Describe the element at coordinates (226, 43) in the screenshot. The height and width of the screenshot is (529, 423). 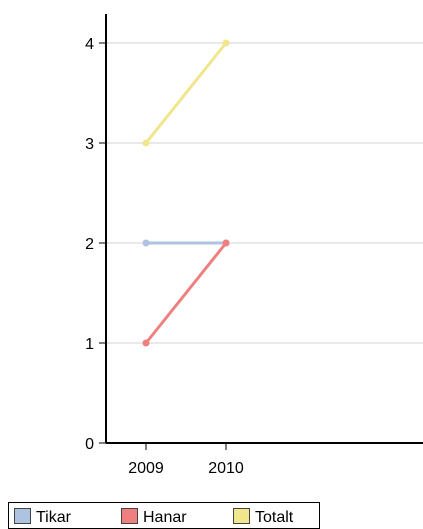
I see `data-point-totalt-2010` at that location.